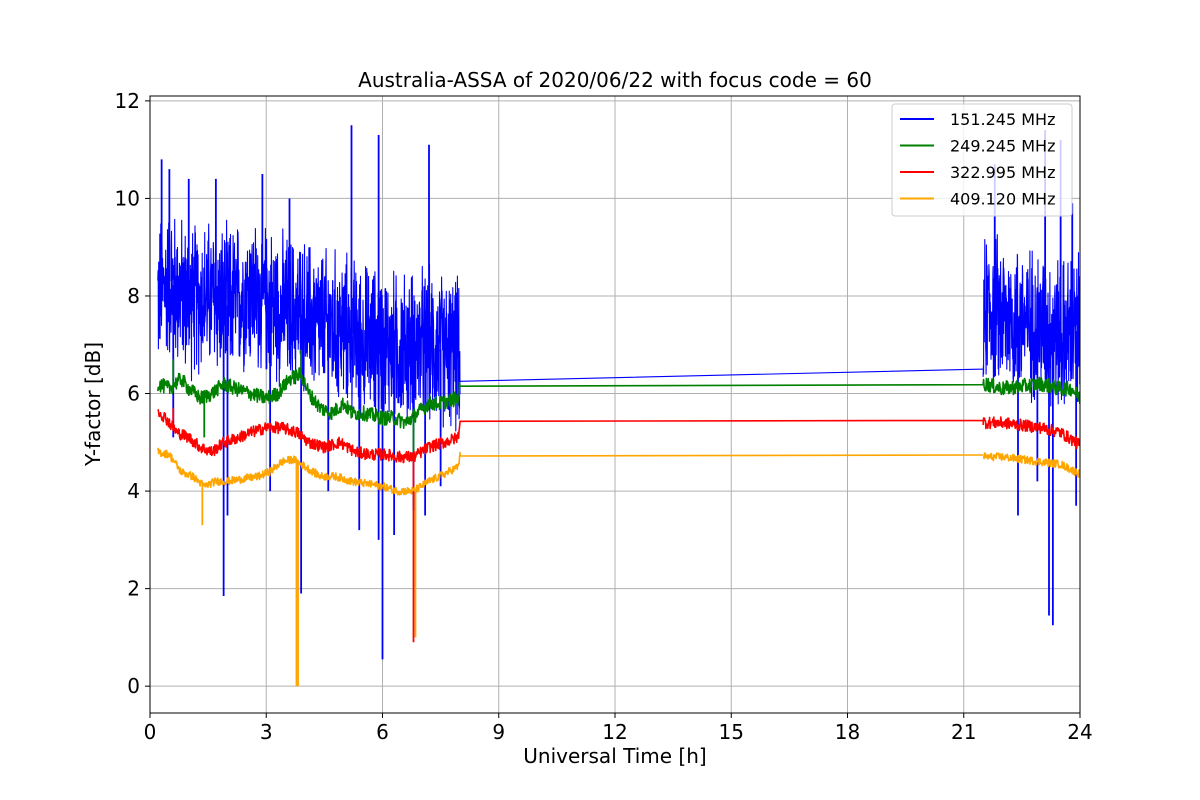 This screenshot has width=1200, height=800. What do you see at coordinates (133, 394) in the screenshot?
I see `y-tick-label: 6` at bounding box center [133, 394].